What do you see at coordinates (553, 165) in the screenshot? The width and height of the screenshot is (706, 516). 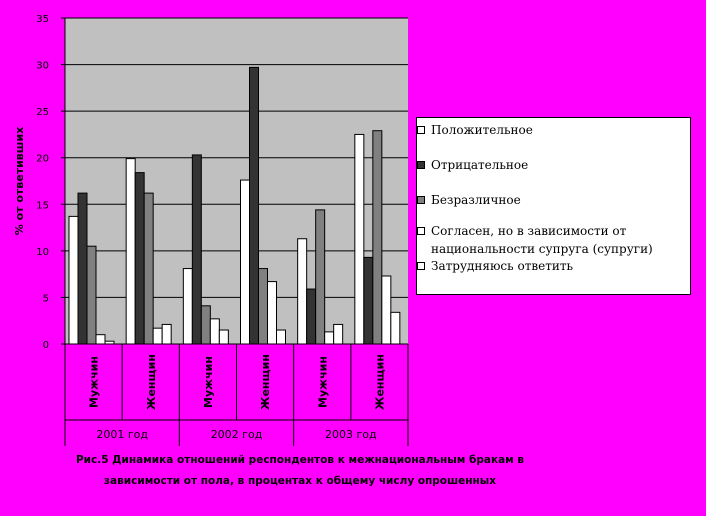 I see `legend-item-negative: Отрицательное` at bounding box center [553, 165].